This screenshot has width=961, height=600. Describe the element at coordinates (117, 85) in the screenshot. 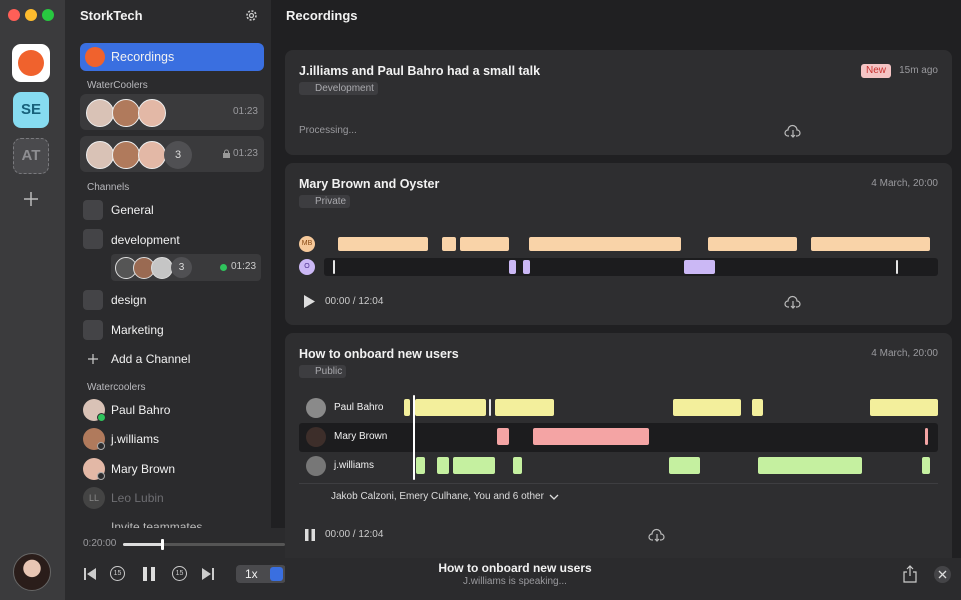

I see `section-header: WaterCoolers` at that location.